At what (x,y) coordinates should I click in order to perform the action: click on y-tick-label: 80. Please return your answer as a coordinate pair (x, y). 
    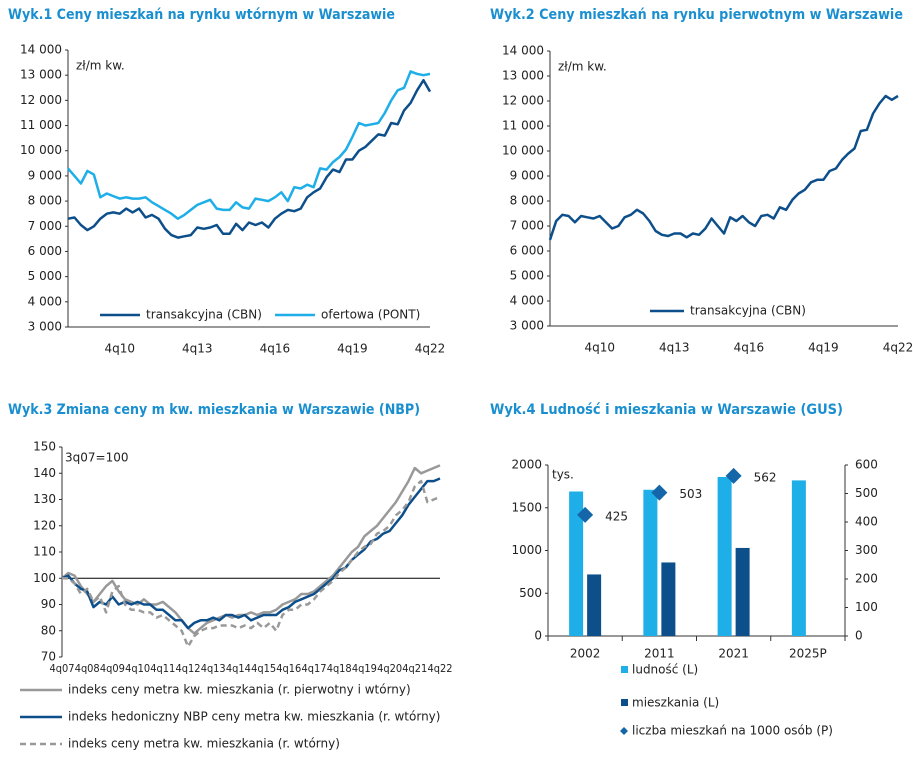
    Looking at the image, I should click on (48, 630).